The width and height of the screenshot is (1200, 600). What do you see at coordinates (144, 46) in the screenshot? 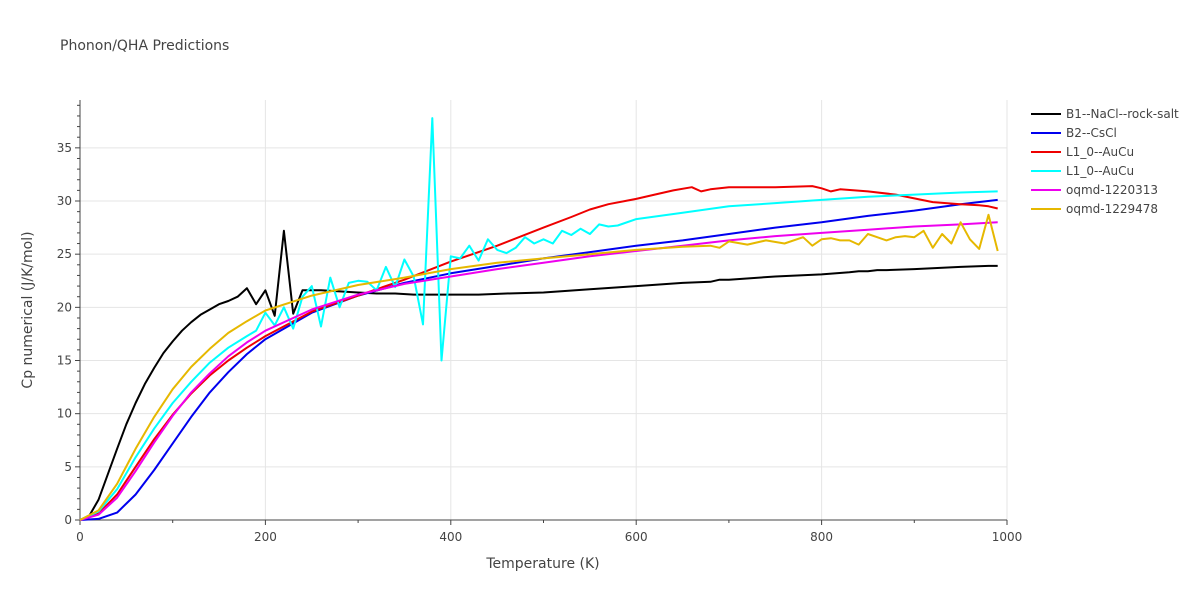
I see `chart-title: Phonon/QHA Predictions` at bounding box center [144, 46].